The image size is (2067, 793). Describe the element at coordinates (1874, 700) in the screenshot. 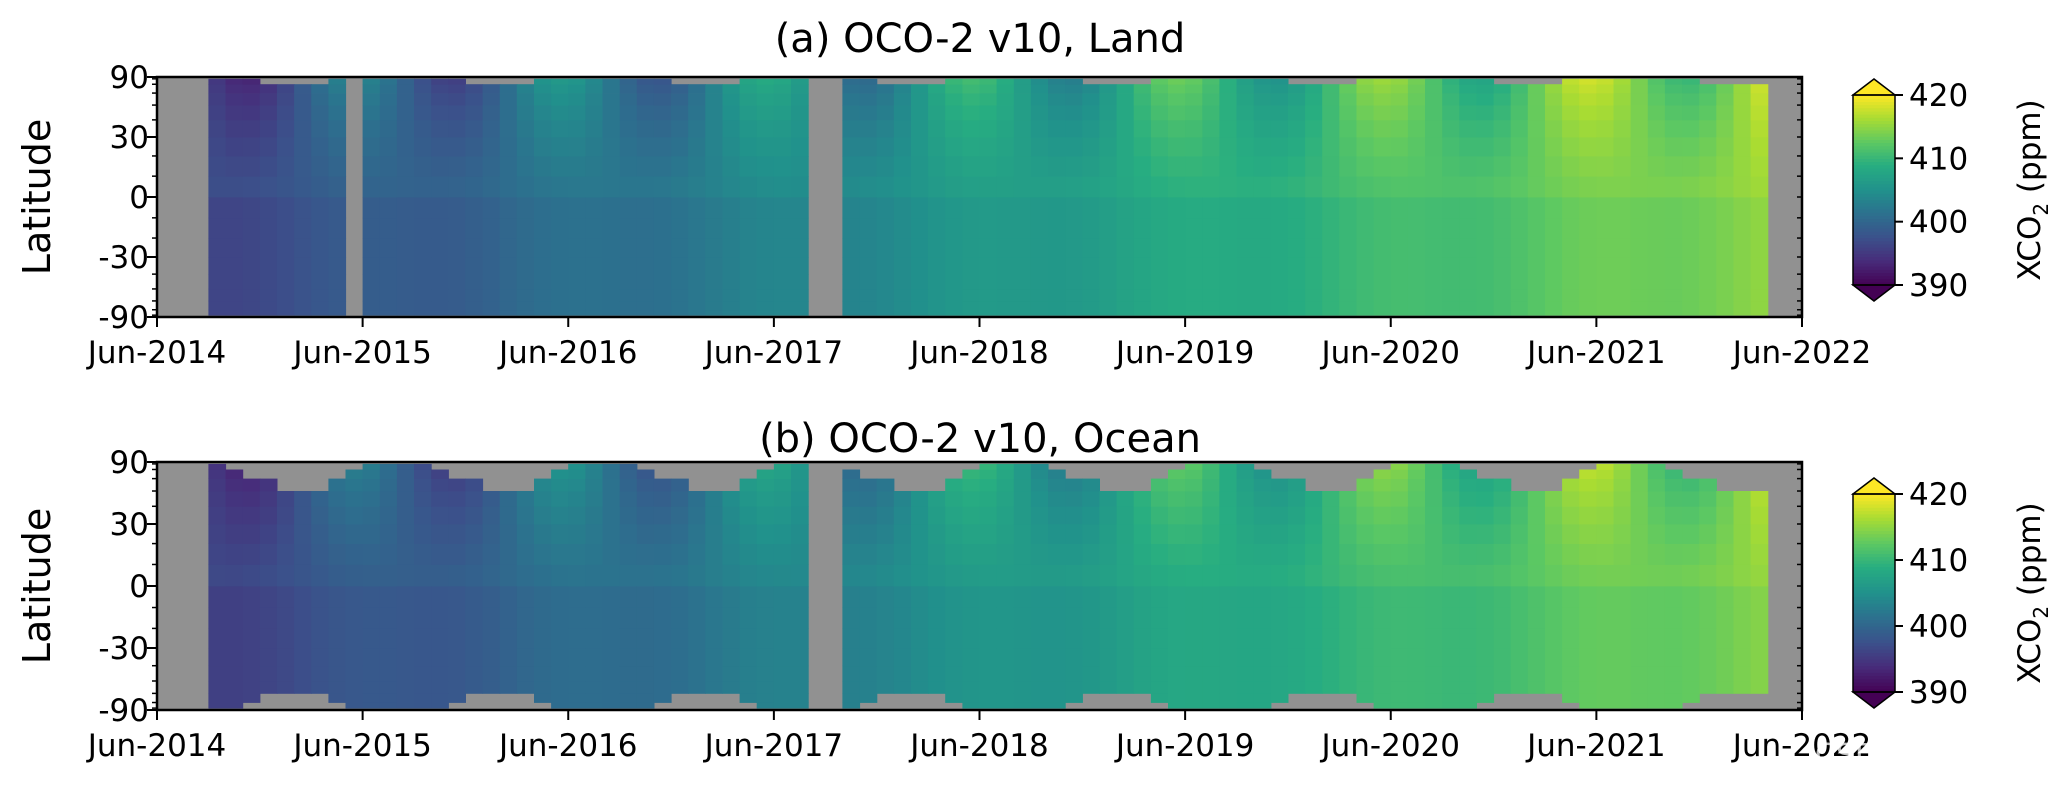

I see `colorbar-extend-min` at that location.